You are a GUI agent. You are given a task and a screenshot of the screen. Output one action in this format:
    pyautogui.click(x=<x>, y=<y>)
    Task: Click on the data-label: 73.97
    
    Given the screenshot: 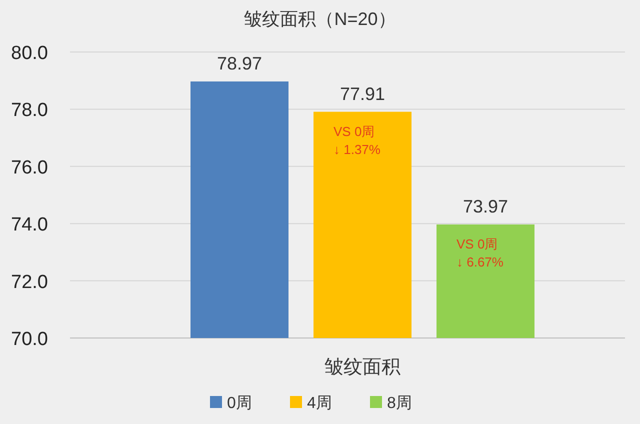 What is the action you would take?
    pyautogui.click(x=485, y=206)
    